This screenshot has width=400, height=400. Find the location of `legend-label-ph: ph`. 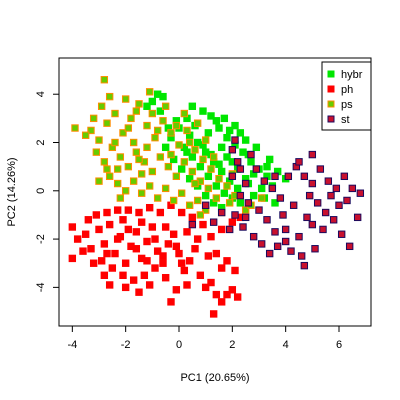

legend-label-ph: ph is located at coordinates (347, 90).